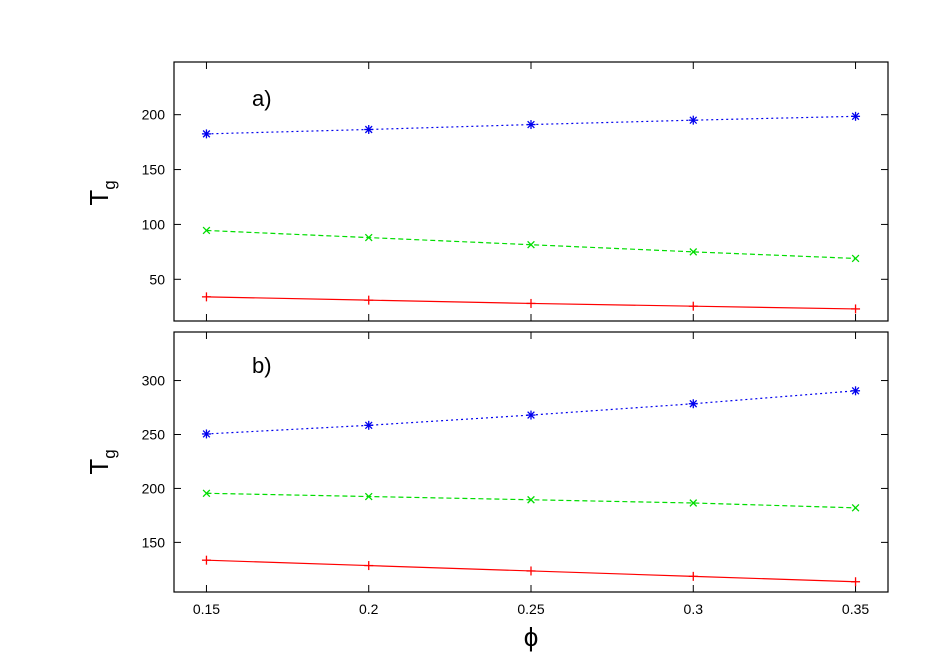 This screenshot has width=934, height=654. What do you see at coordinates (154, 381) in the screenshot?
I see `y-tick-label: 300` at bounding box center [154, 381].